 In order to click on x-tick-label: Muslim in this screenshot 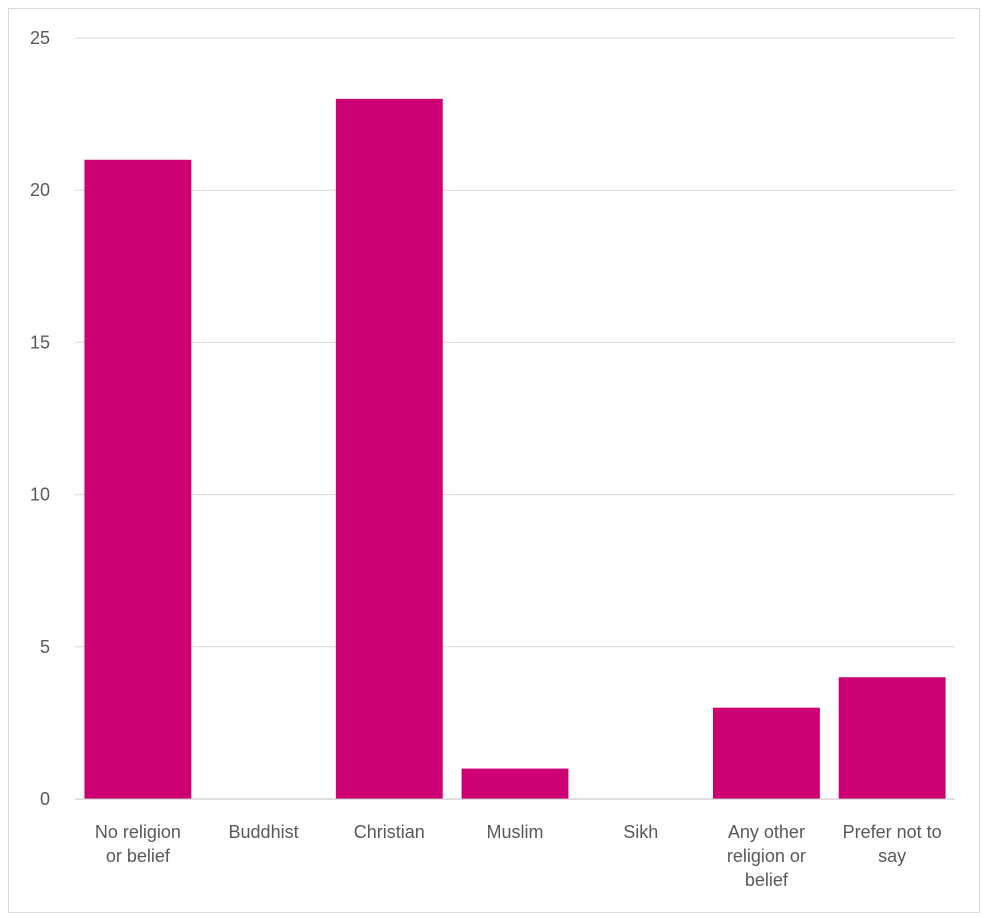, I will do `click(515, 832)`.